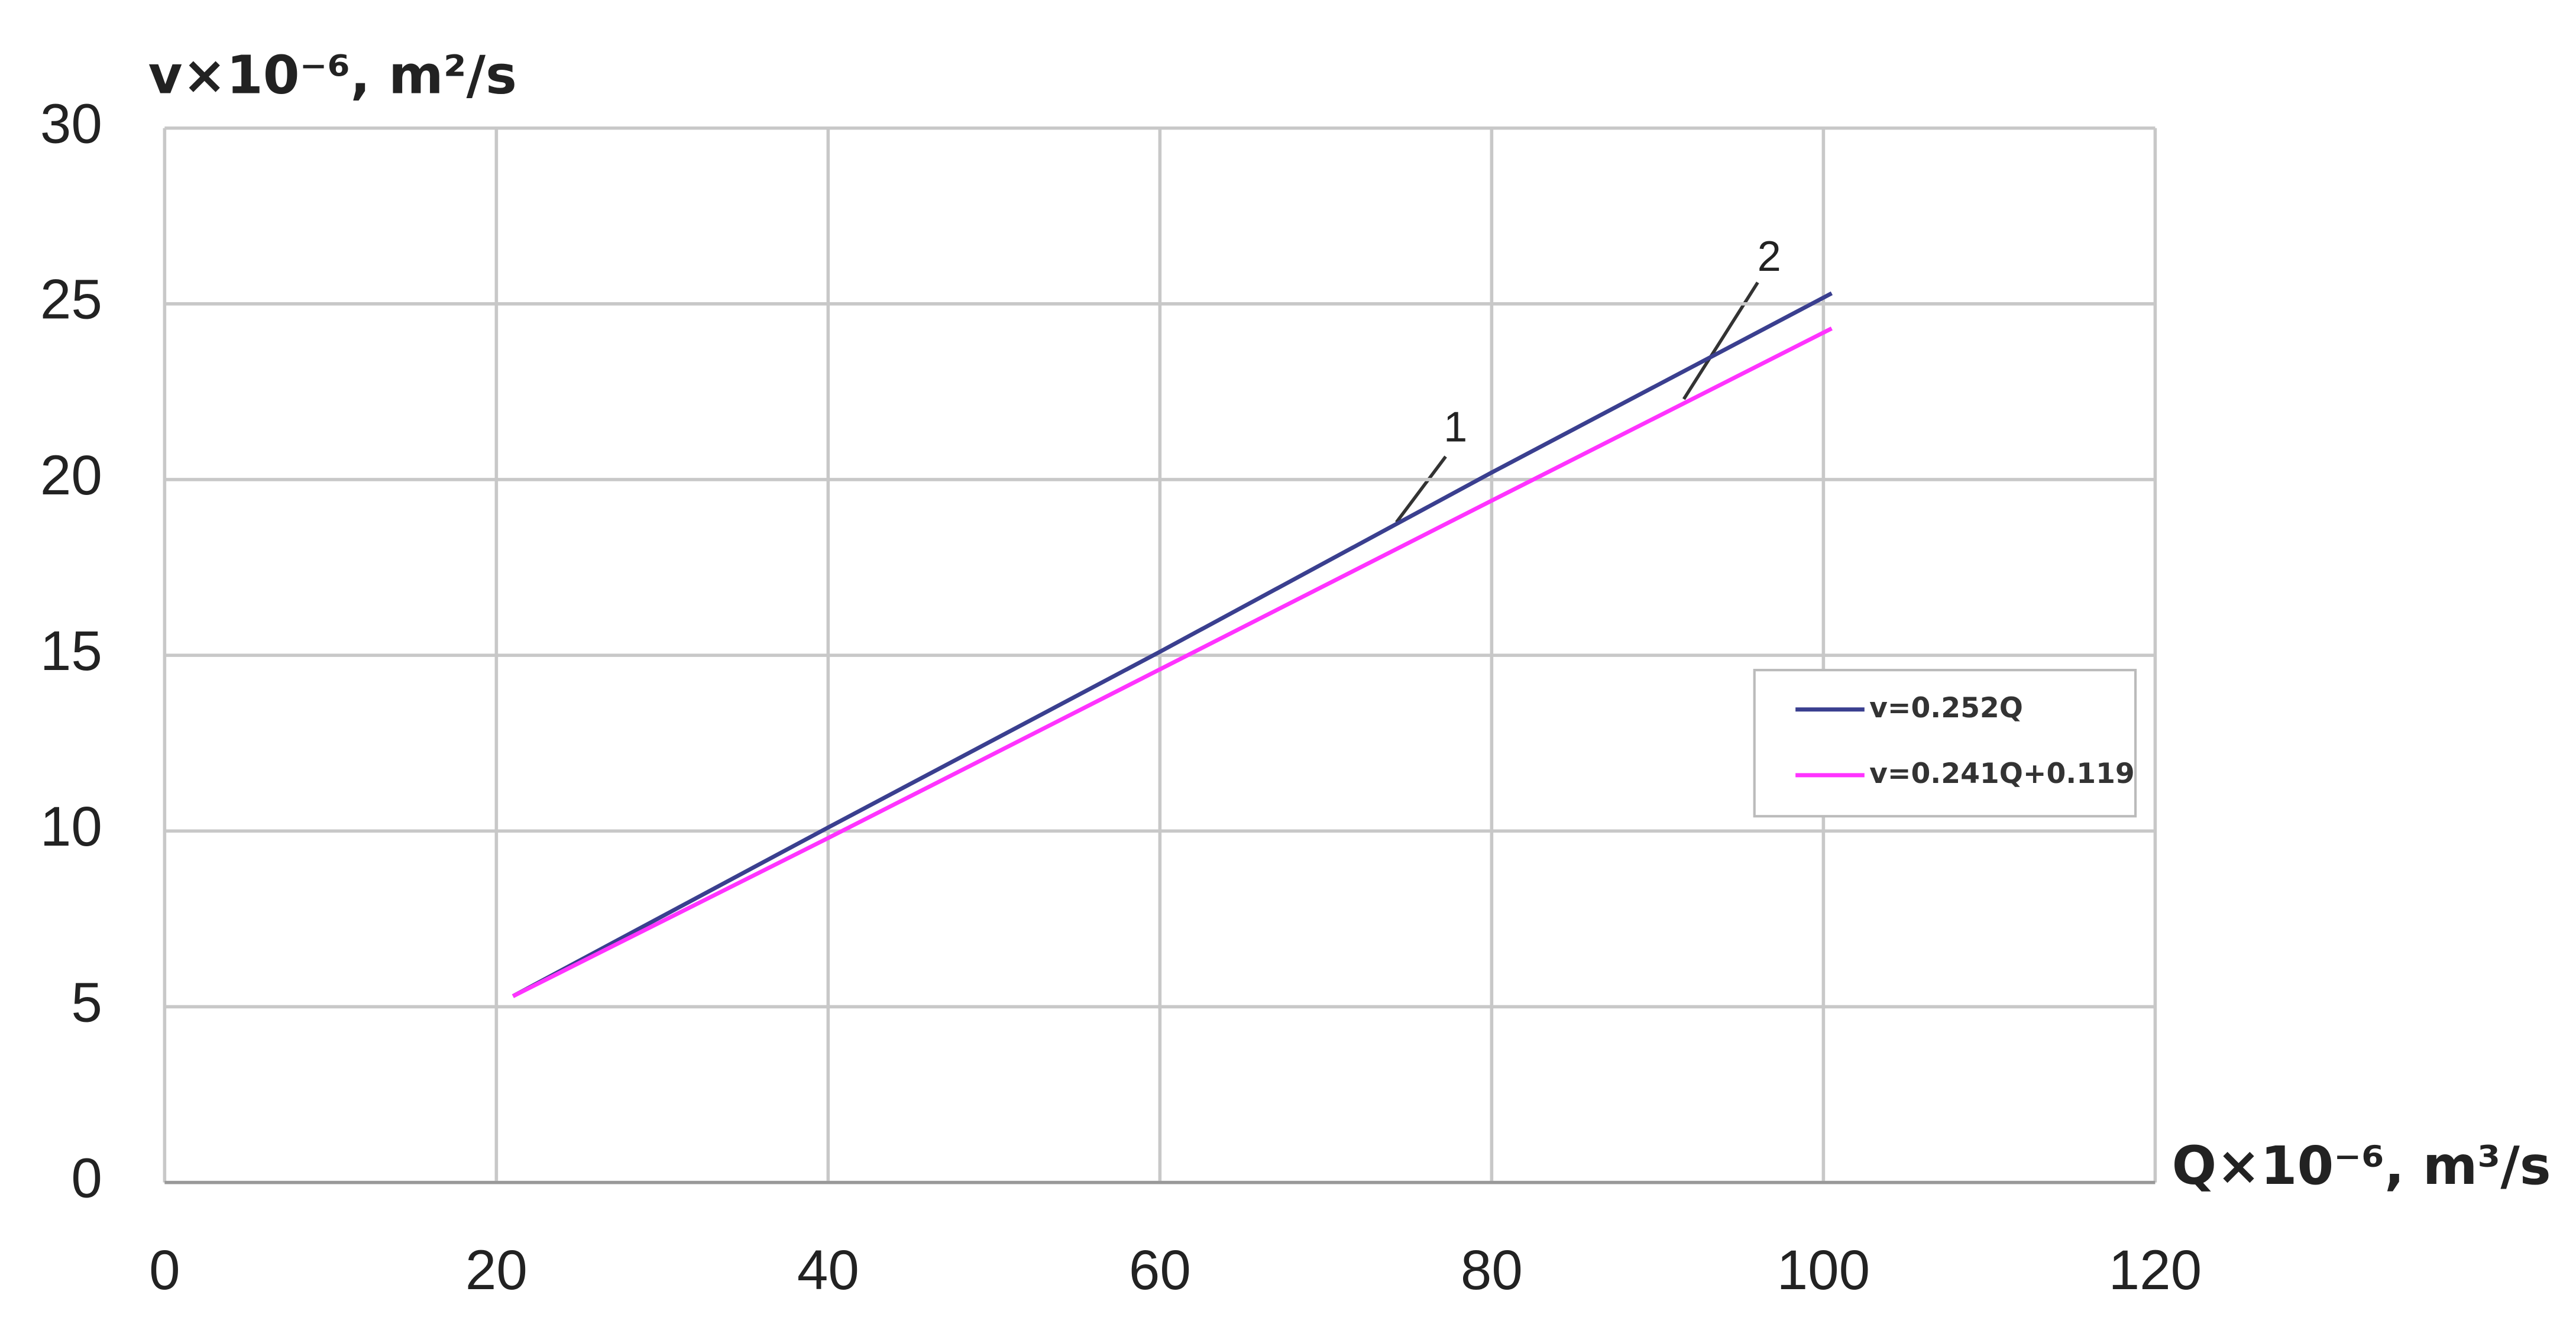 This screenshot has width=2576, height=1327. What do you see at coordinates (71, 124) in the screenshot?
I see `y-tick-label: 30` at bounding box center [71, 124].